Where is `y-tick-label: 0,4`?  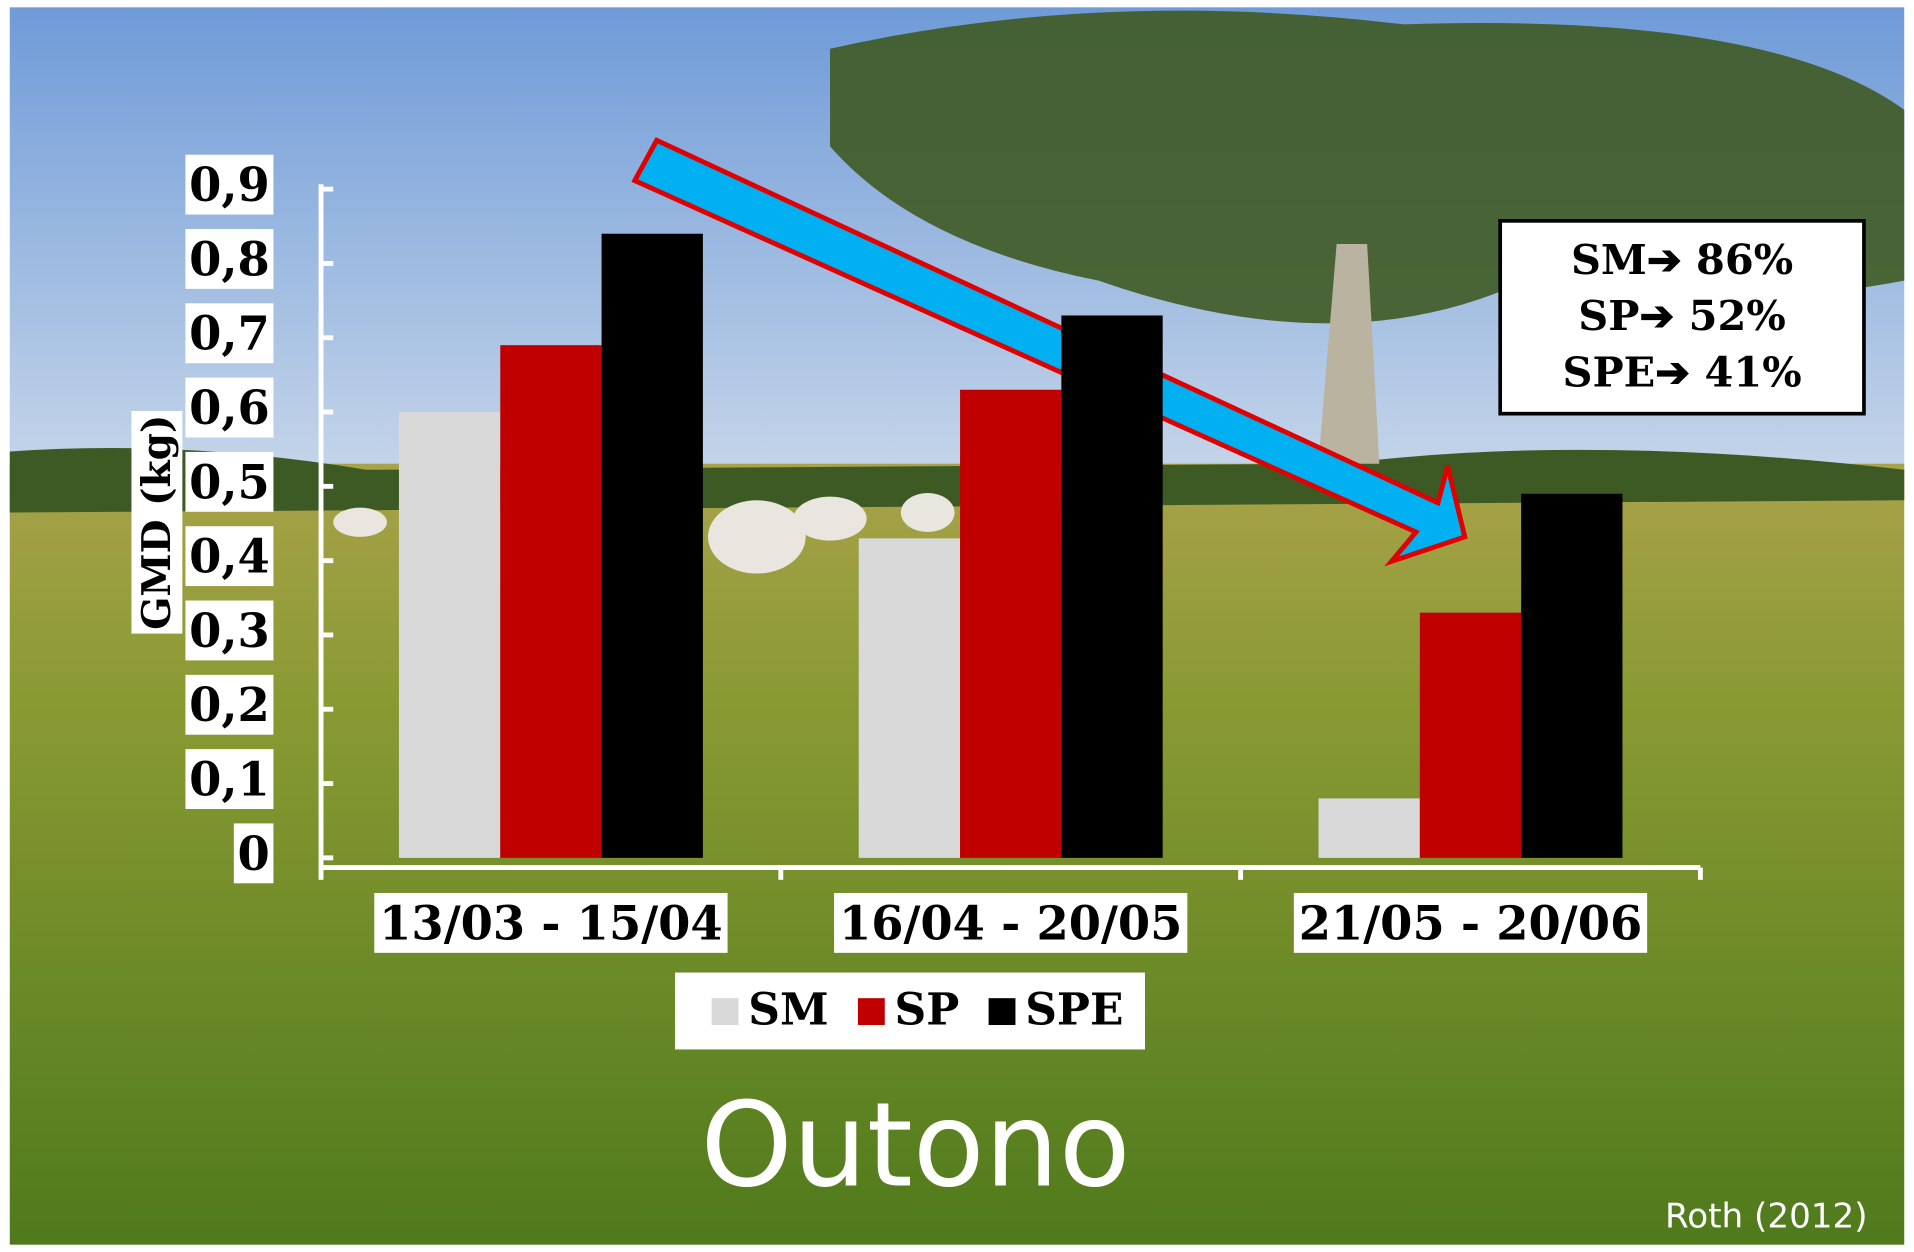
y-tick-label: 0,4 is located at coordinates (229, 556).